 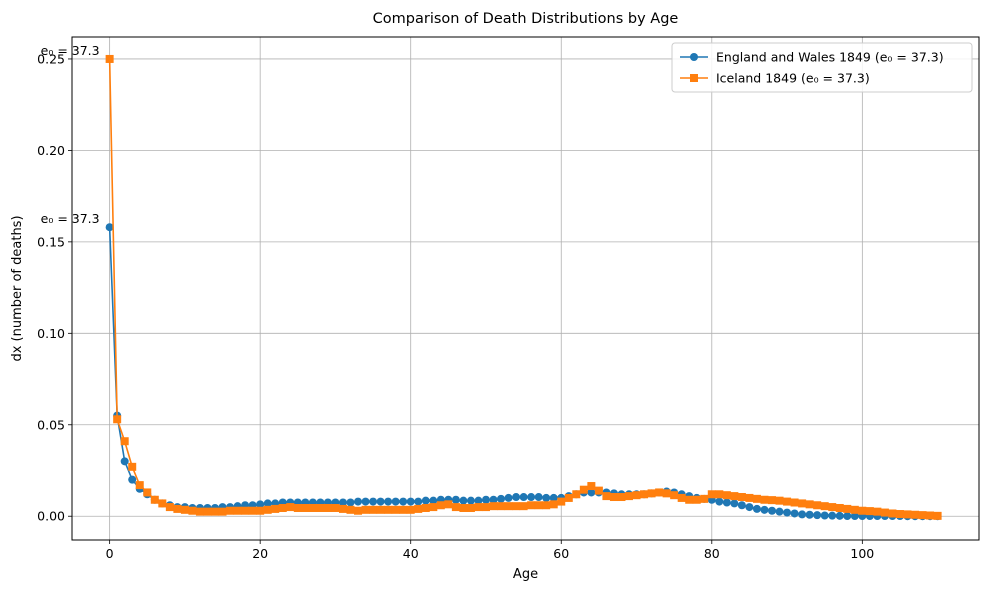 What do you see at coordinates (712, 553) in the screenshot?
I see `x-tick-label: 80` at bounding box center [712, 553].